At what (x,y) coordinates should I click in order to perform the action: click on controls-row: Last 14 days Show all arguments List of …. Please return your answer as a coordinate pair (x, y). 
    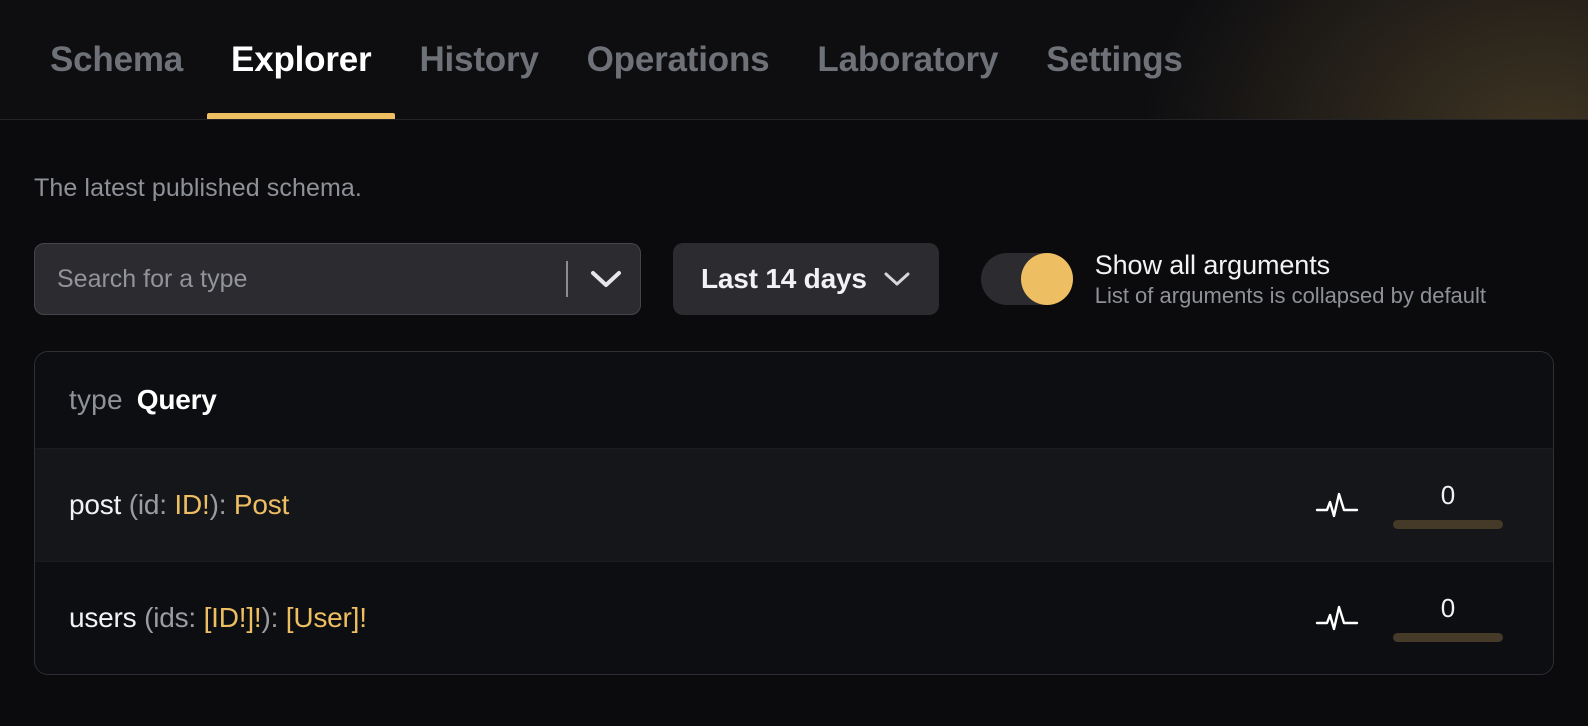
    Looking at the image, I should click on (794, 279).